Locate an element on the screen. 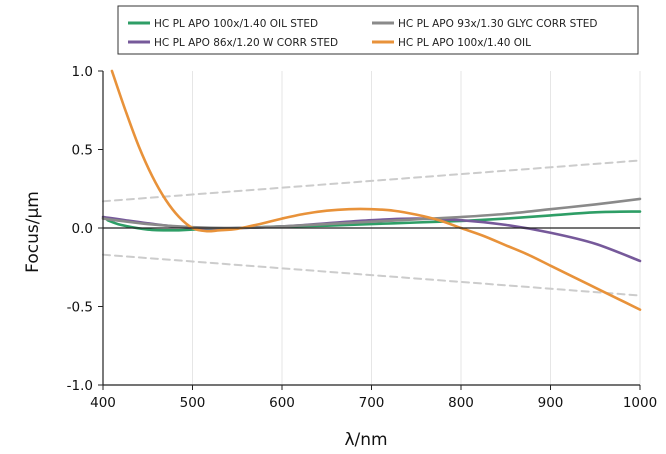  x-tick-label: 900 is located at coordinates (551, 403).